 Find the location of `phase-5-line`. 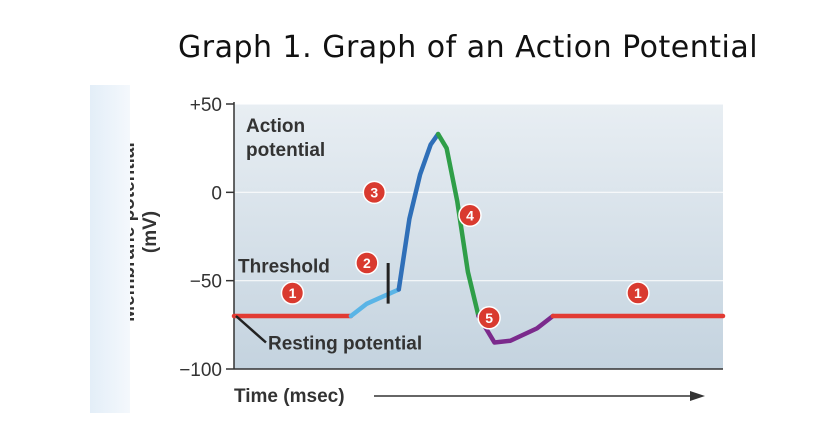

phase-5-line is located at coordinates (516, 329).